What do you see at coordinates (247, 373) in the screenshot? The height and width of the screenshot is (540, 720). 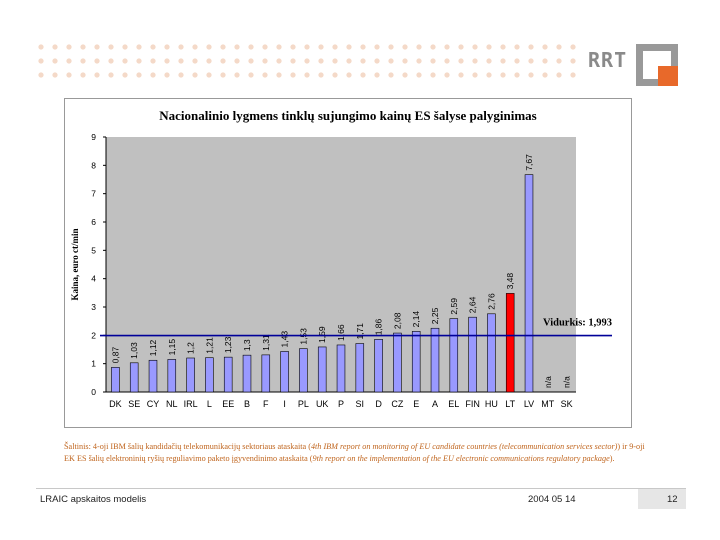 I see `bar-b` at bounding box center [247, 373].